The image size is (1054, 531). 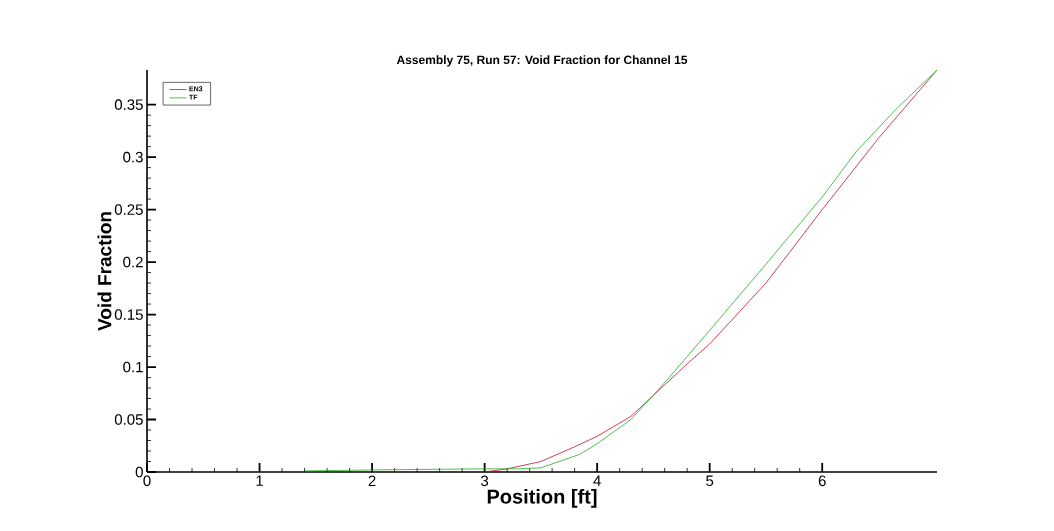 I want to click on y-tick-label: 0, so click(x=139, y=472).